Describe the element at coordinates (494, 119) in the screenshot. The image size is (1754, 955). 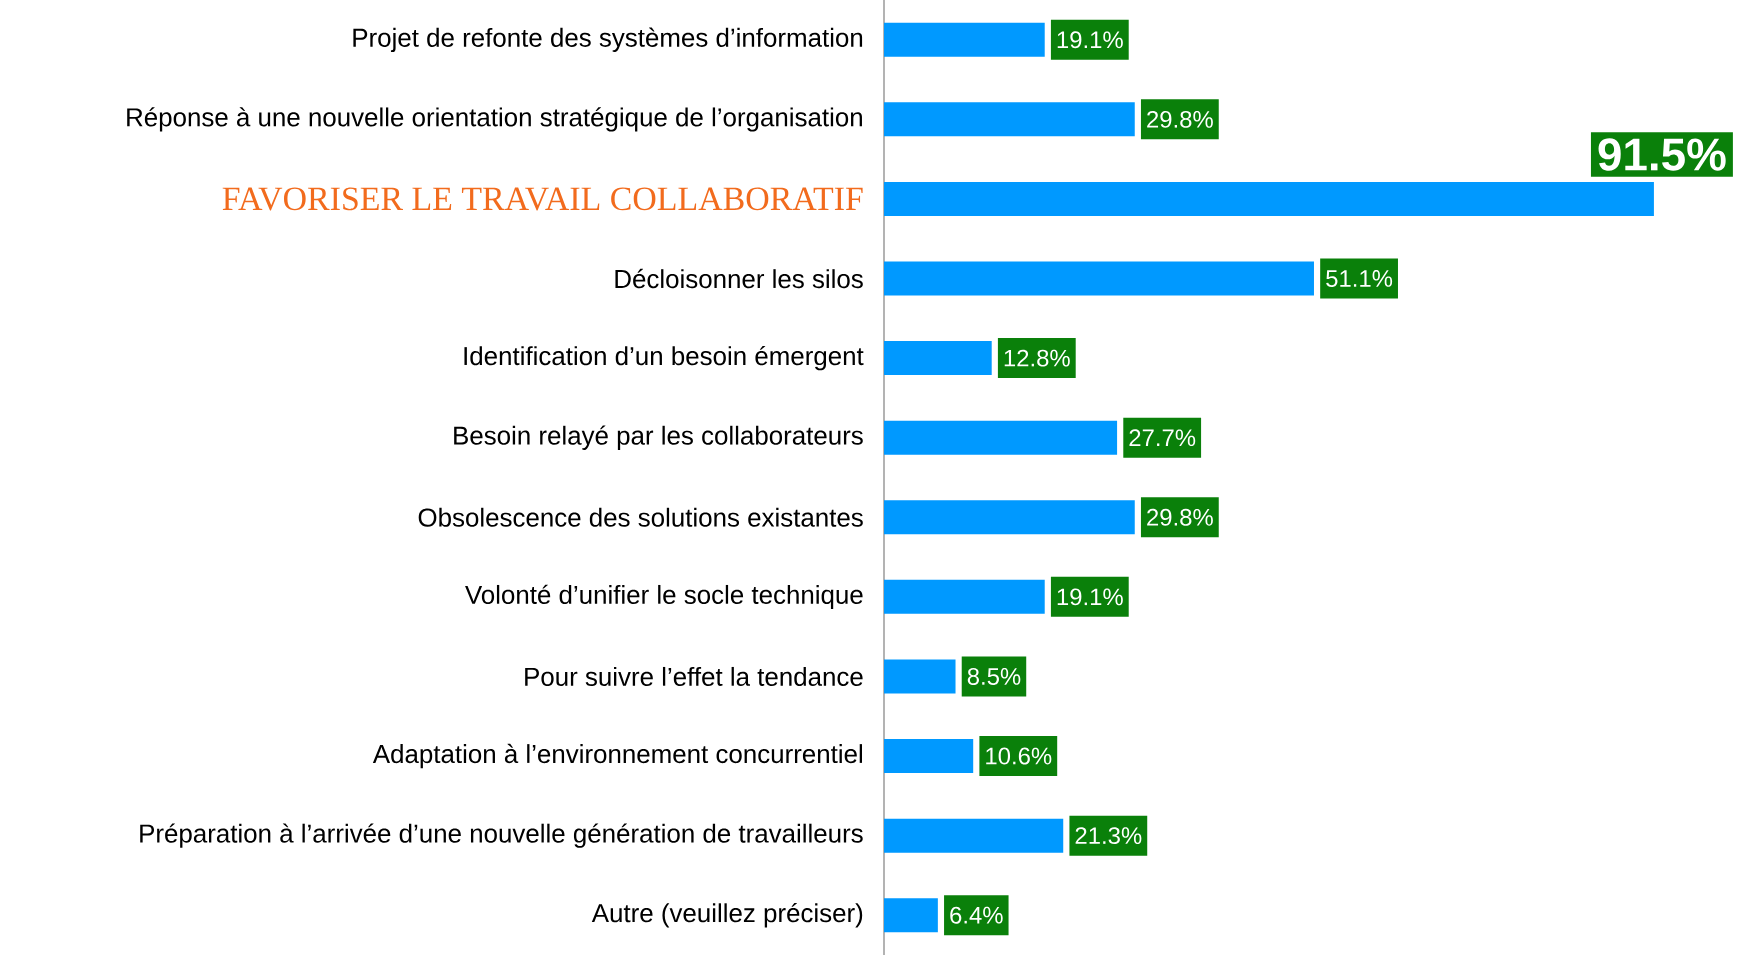
I see `y-tick-label: Réponse à une nouvelle orientation stratégique de l’organisation` at that location.